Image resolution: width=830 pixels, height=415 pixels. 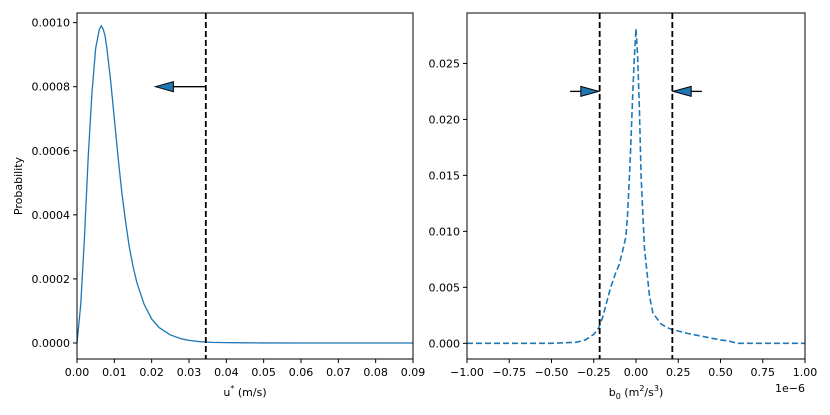 What do you see at coordinates (678, 372) in the screenshot?
I see `right-xtick-label: 0.25` at bounding box center [678, 372].